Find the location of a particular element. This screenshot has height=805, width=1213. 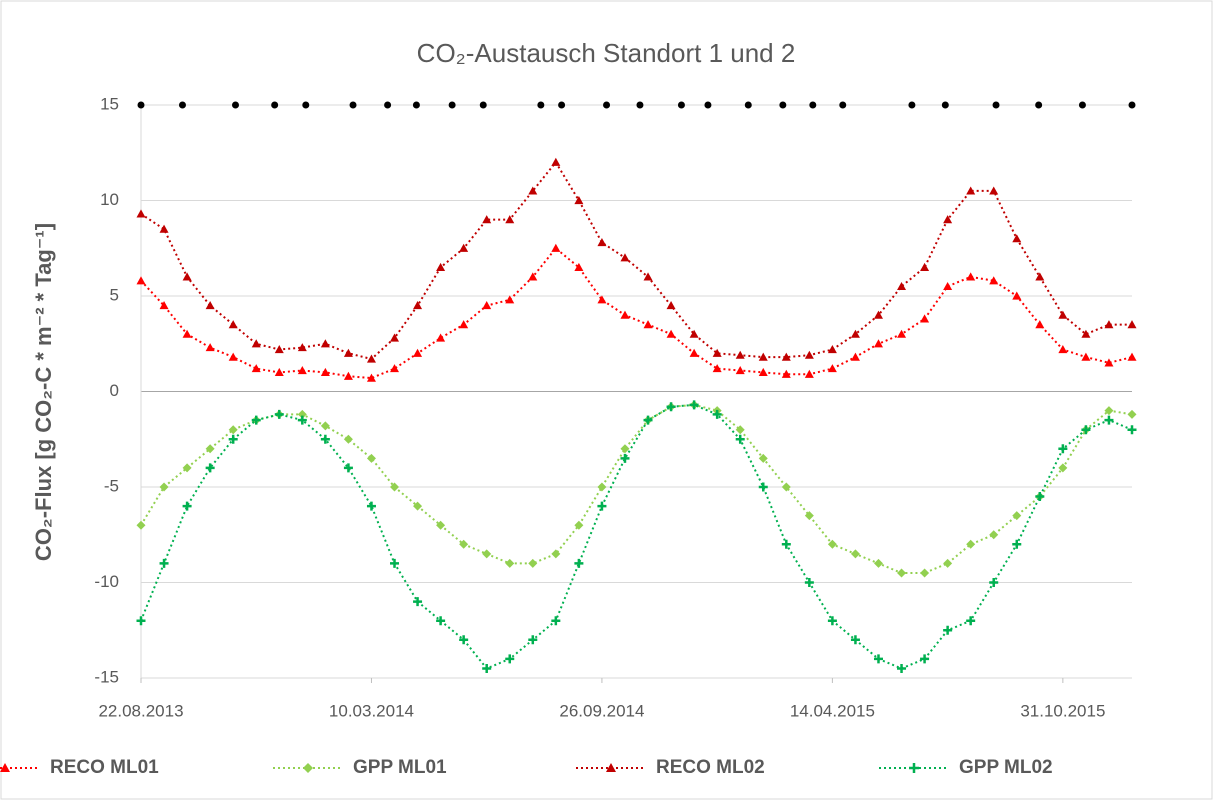

legend-item: RECO ML01 is located at coordinates (79, 767).